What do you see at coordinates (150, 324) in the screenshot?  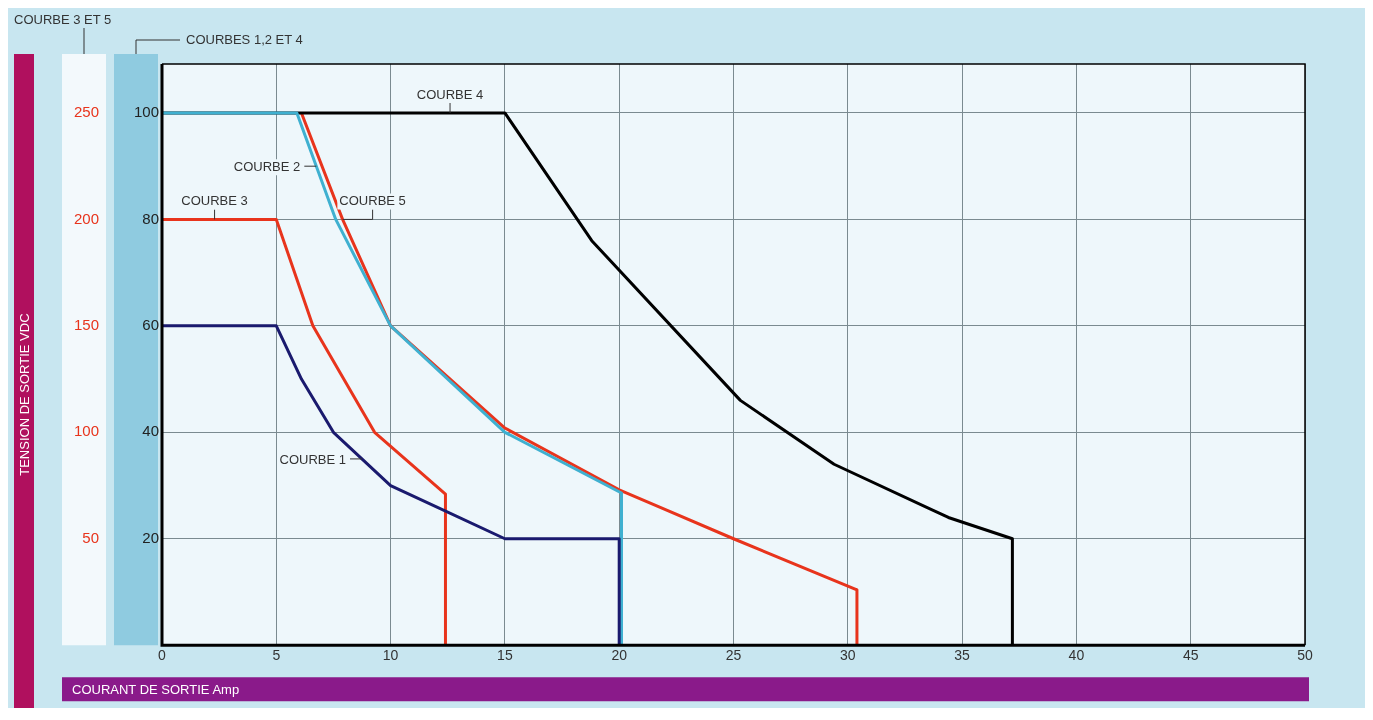 I see `y-tick-label: 60` at bounding box center [150, 324].